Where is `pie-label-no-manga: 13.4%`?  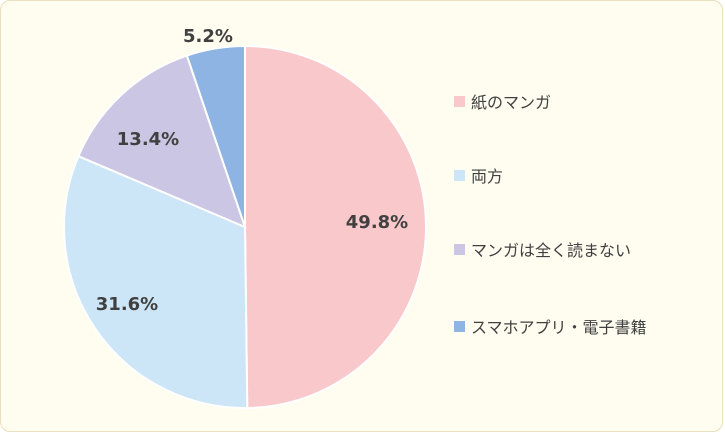 pie-label-no-manga: 13.4% is located at coordinates (148, 139).